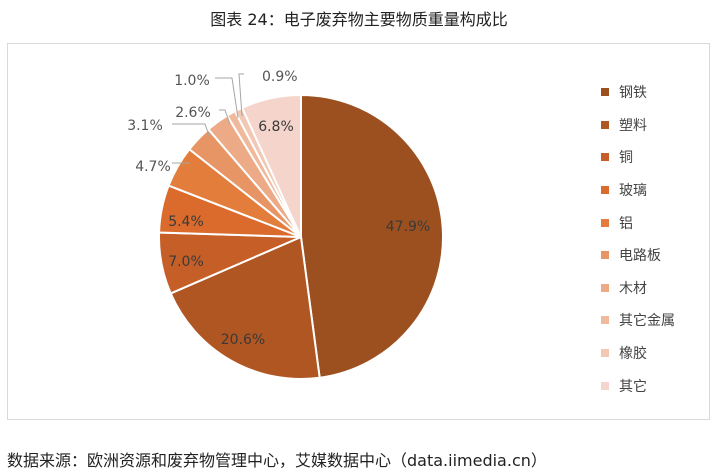 This screenshot has width=718, height=476. Describe the element at coordinates (633, 191) in the screenshot. I see `legend-label: 玻璃` at that location.